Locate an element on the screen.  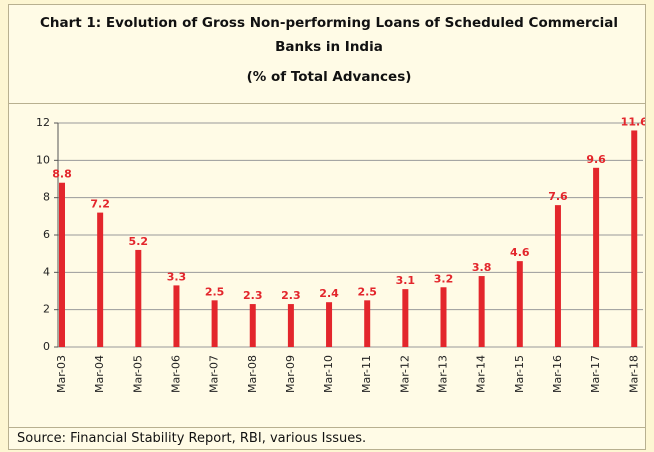
y-tick-label: 4 is located at coordinates (46, 271).